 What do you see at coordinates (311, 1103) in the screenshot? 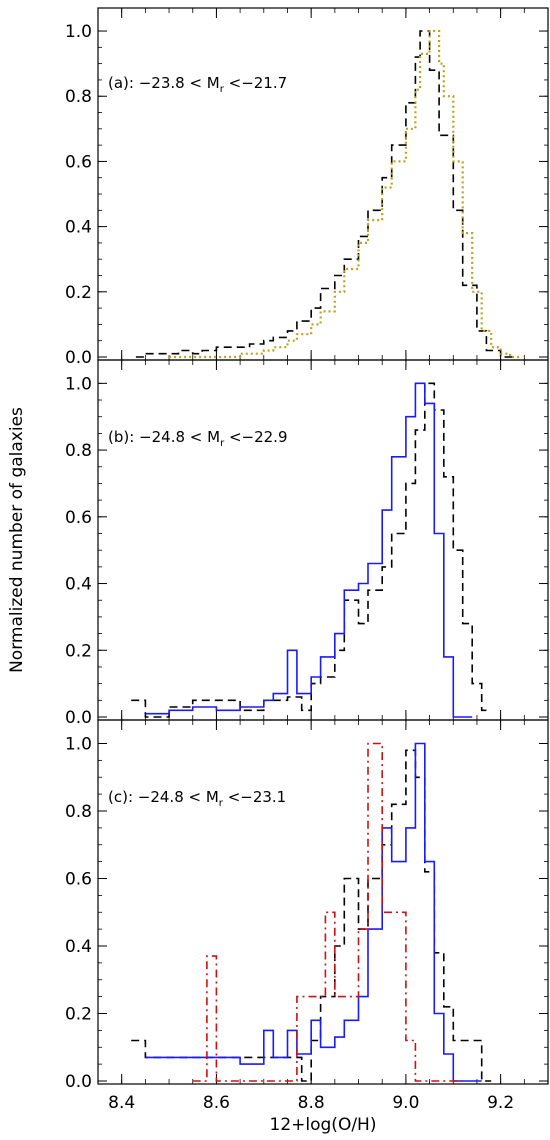
I see `x-tick-label: 8.8` at bounding box center [311, 1103].